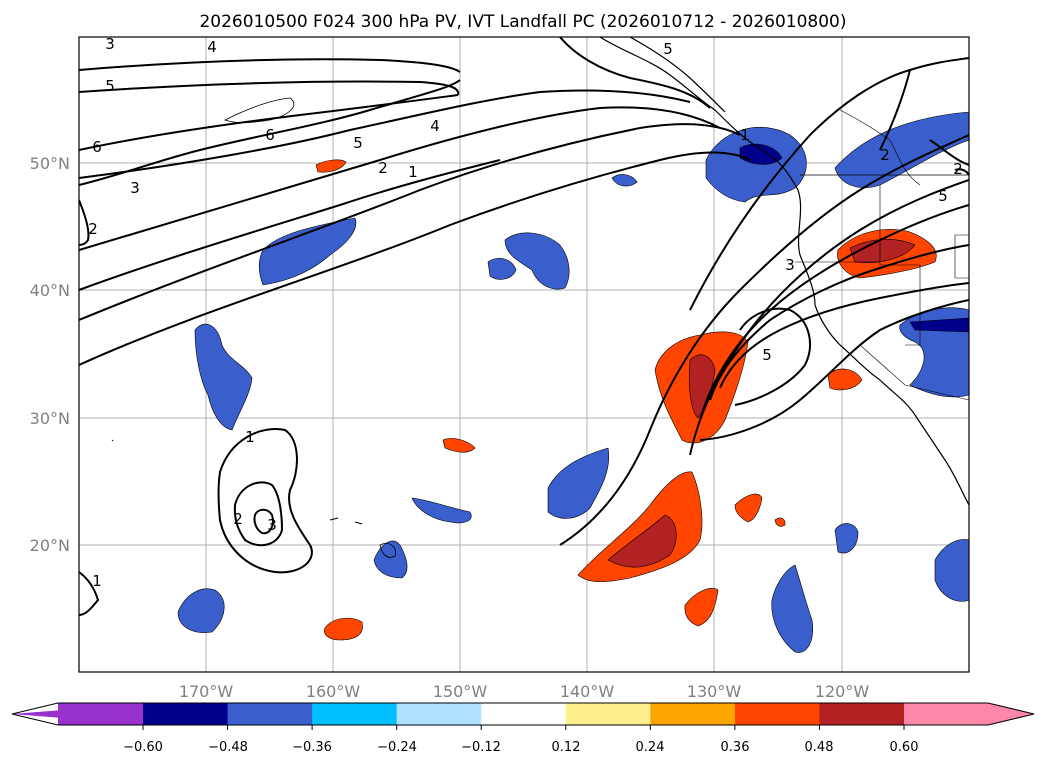 The height and width of the screenshot is (765, 1047). What do you see at coordinates (819, 747) in the screenshot?
I see `colorbar-tick-label: 0.48` at bounding box center [819, 747].